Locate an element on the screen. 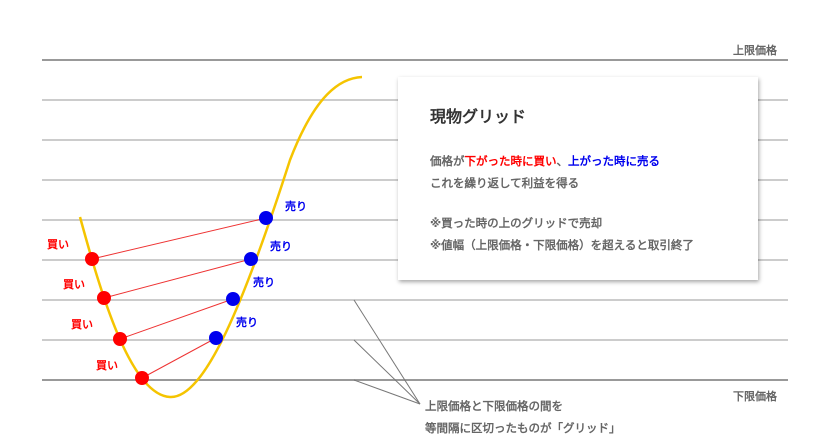 This screenshot has width=830, height=446. annotation-line-1: 上限価格と下限価格の間を is located at coordinates (494, 406).